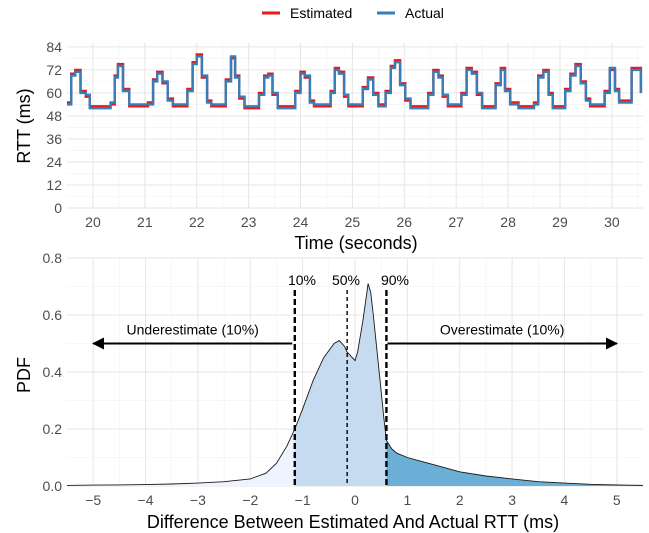  I want to click on top-series-lines, so click(355, 81).